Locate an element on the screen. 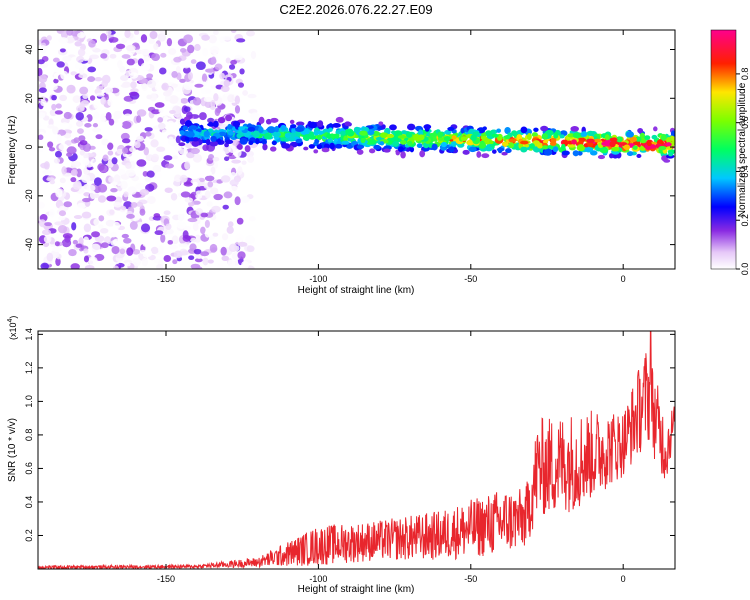 Image resolution: width=750 pixels, height=600 pixels. x-tick-label: -100 is located at coordinates (318, 279).